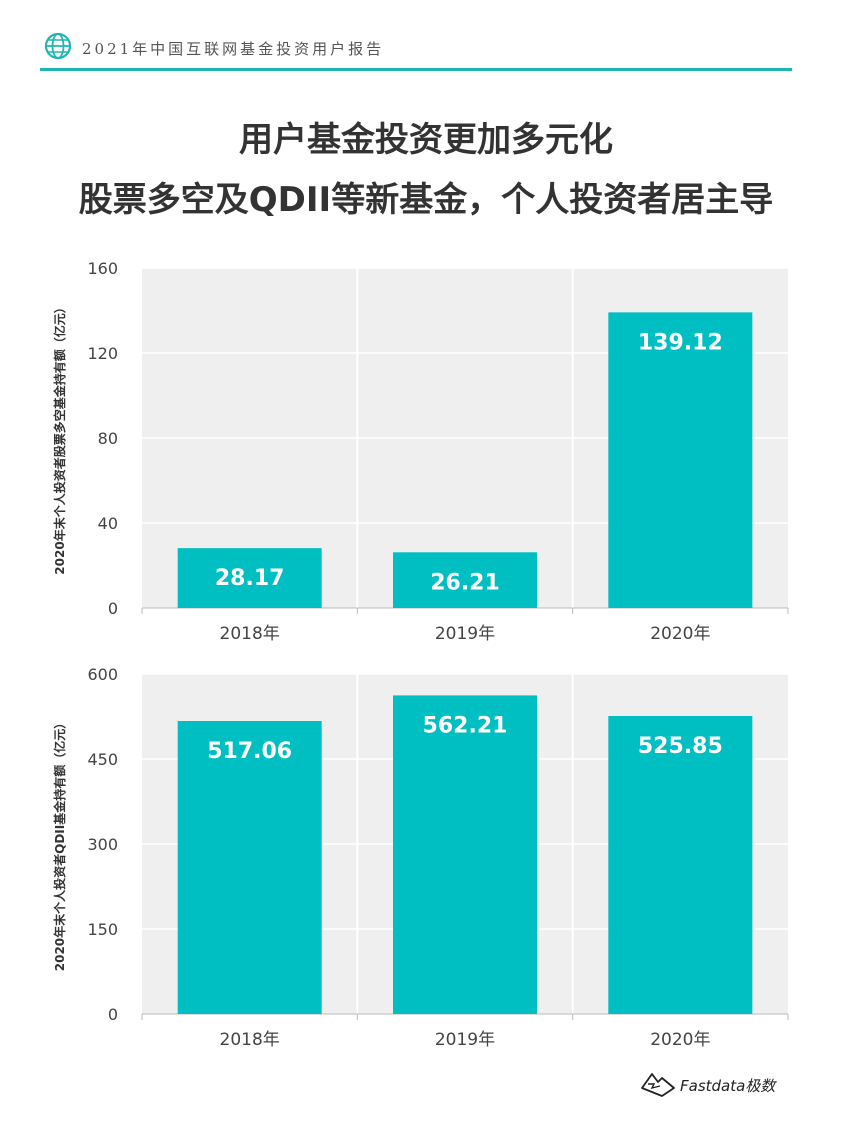 This screenshot has height=1136, width=852. I want to click on y-tick-label: 450, so click(102, 759).